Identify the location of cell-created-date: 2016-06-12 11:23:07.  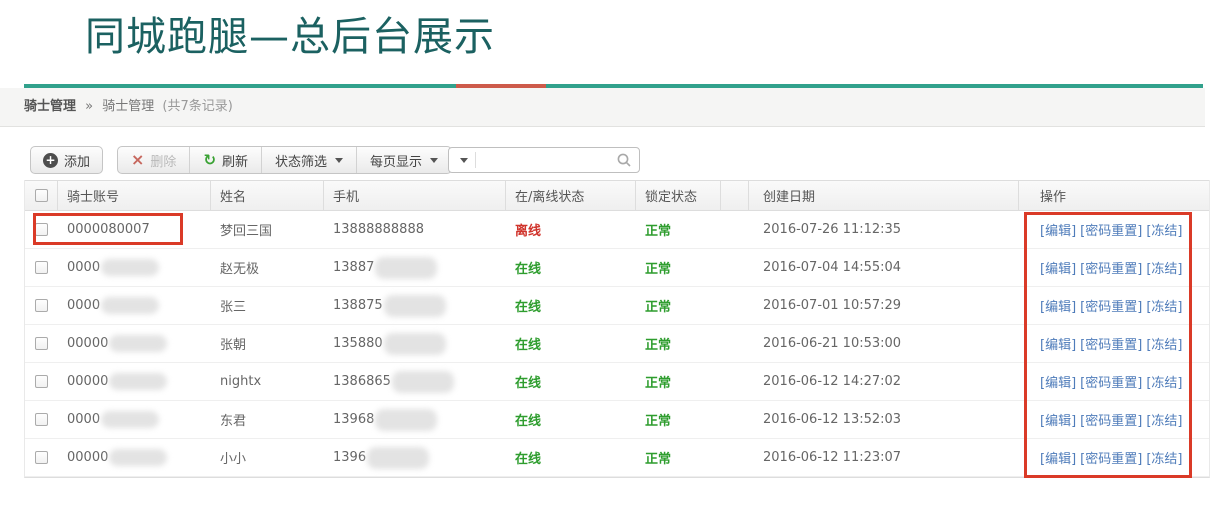
(832, 457).